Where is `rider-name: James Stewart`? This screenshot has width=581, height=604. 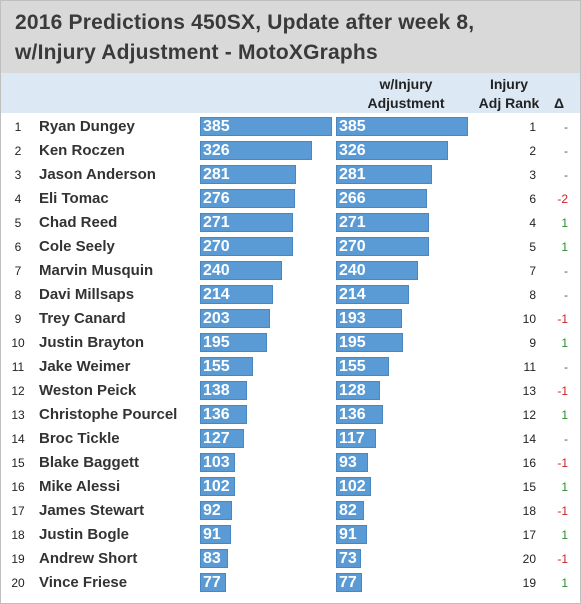 rider-name: James Stewart is located at coordinates (92, 510).